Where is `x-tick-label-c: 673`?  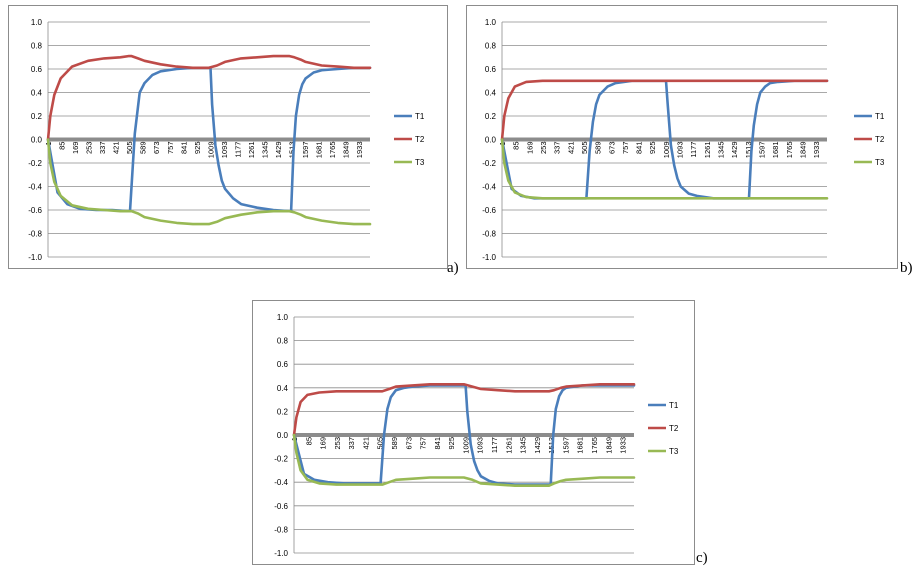
x-tick-label-c: 673 is located at coordinates (408, 443).